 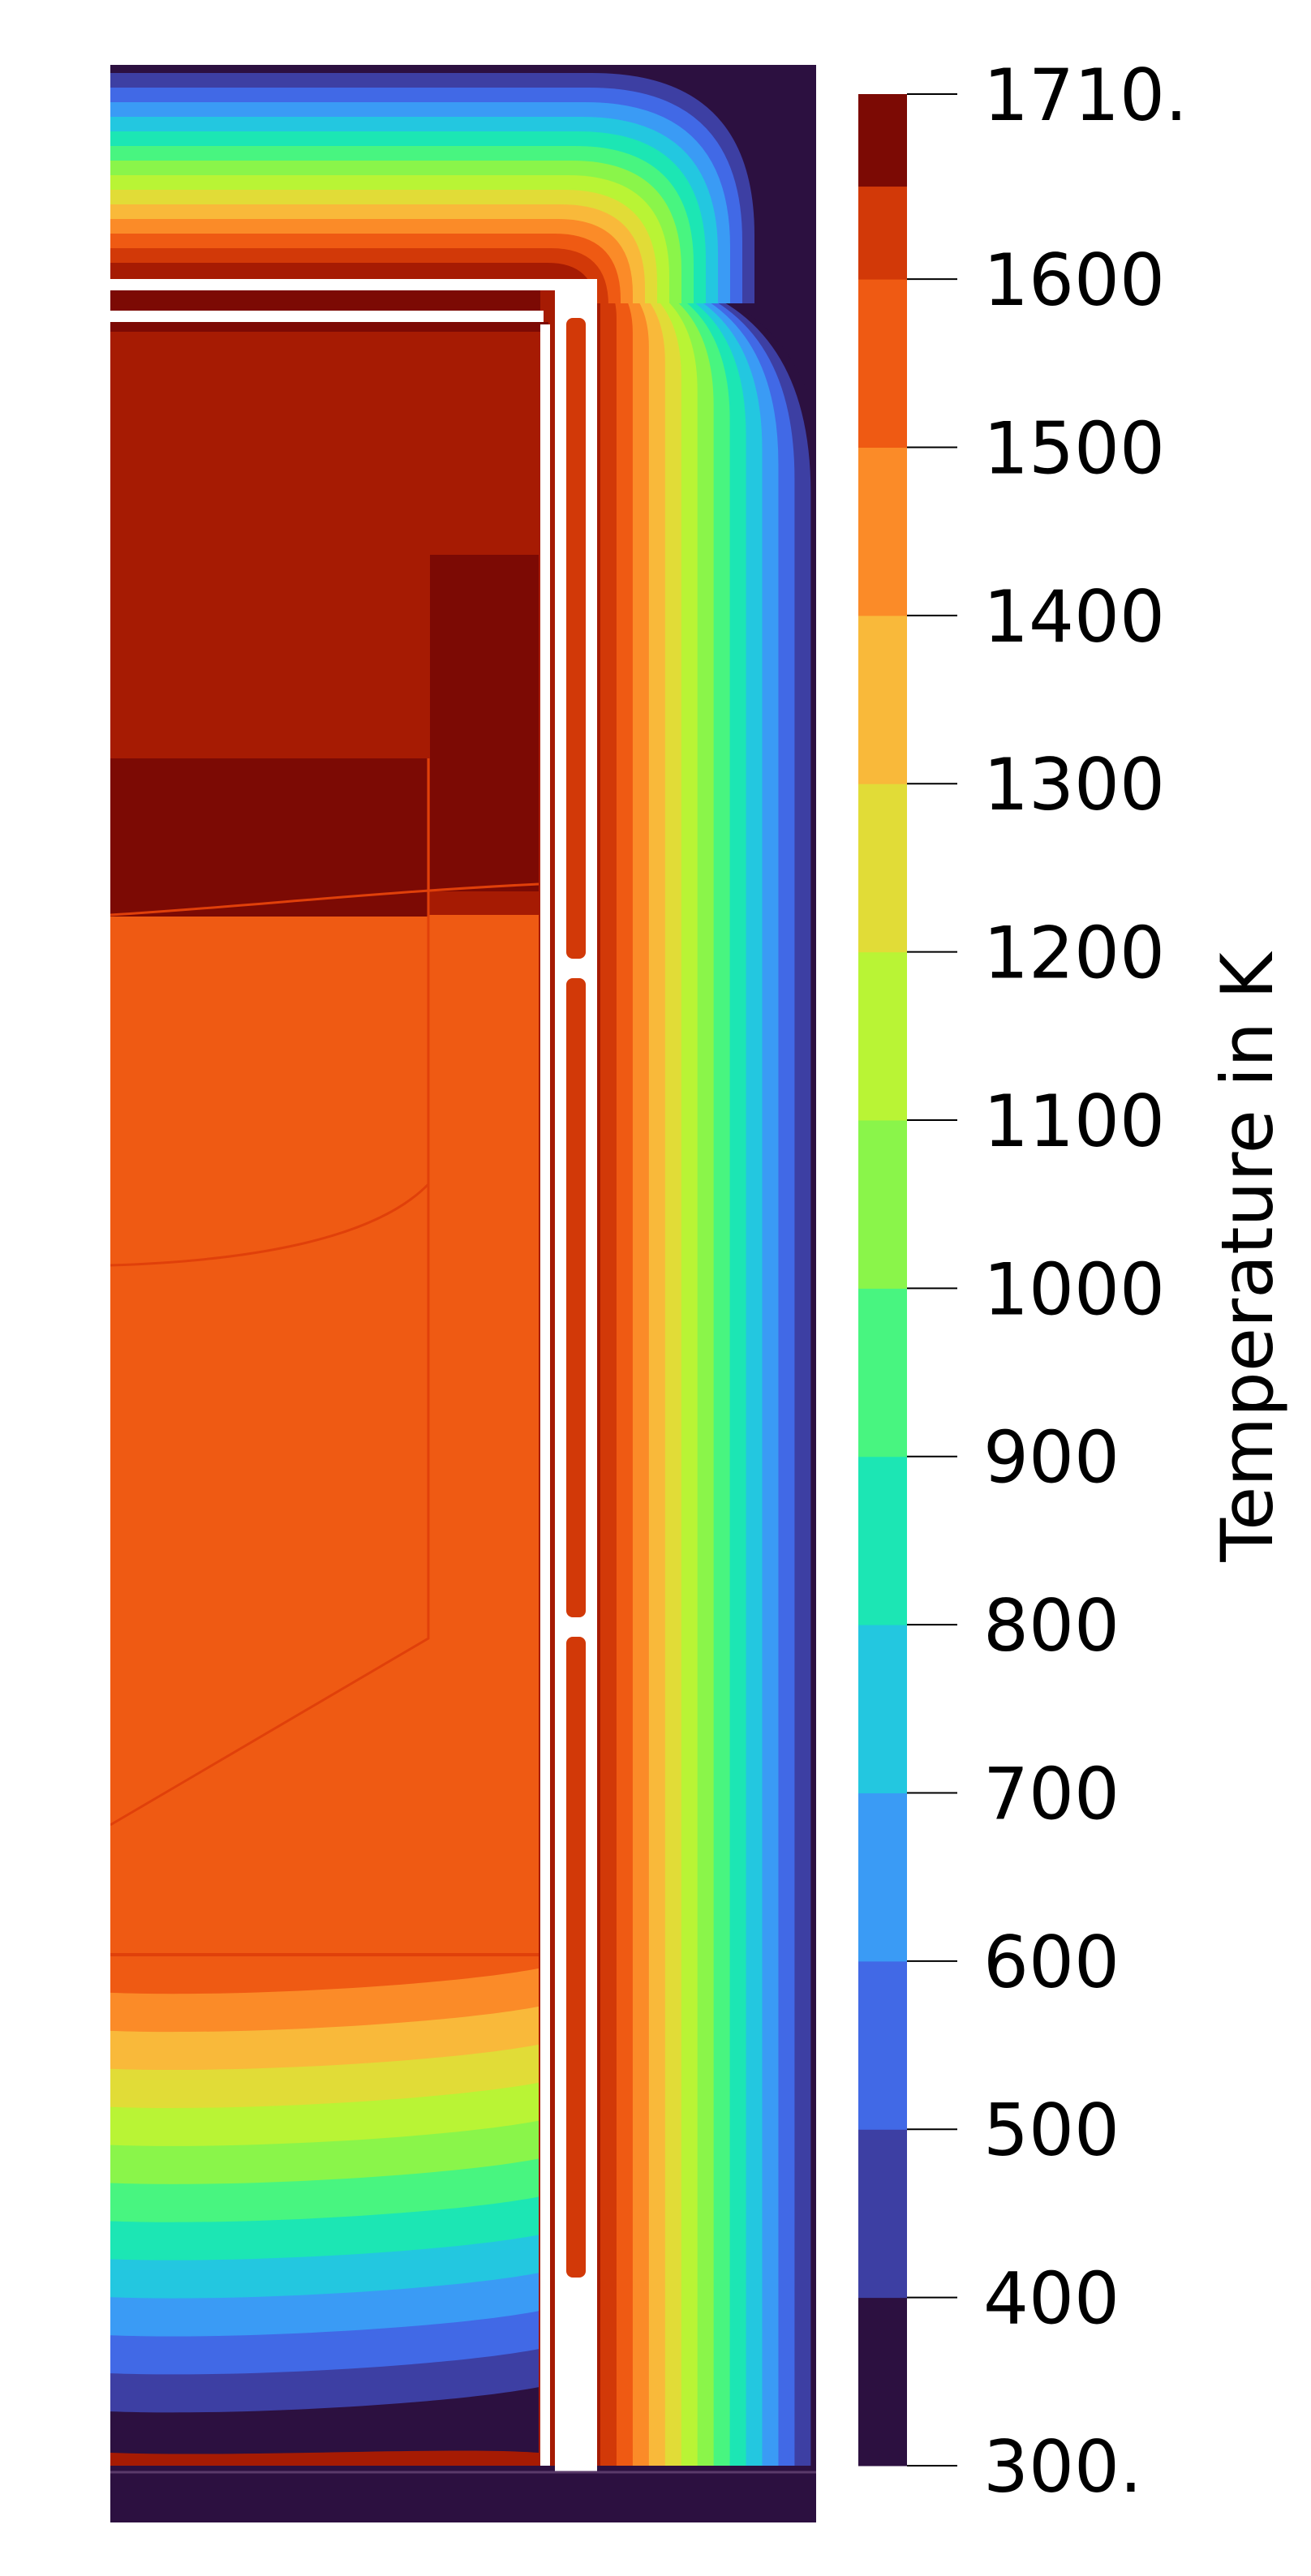 I want to click on melt-crystal-line, so click(x=324, y=899).